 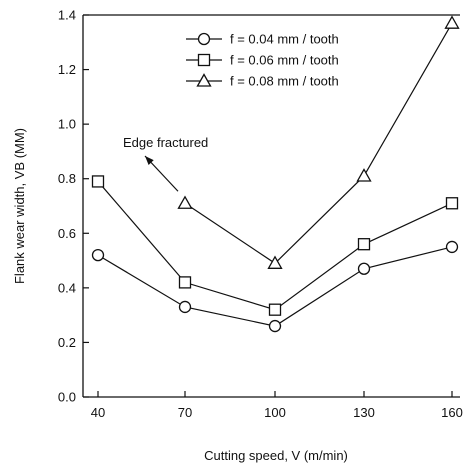 I want to click on legend-label: f = 0.06 mm / tooth, so click(x=284, y=60).